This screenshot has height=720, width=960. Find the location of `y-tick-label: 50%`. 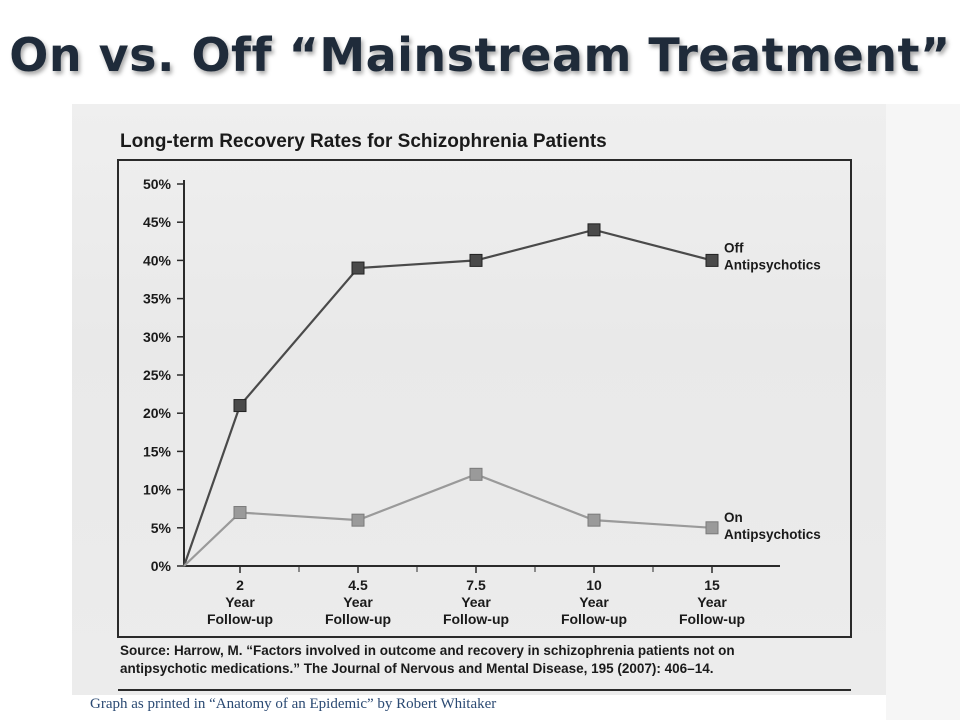

y-tick-label: 50% is located at coordinates (157, 184).